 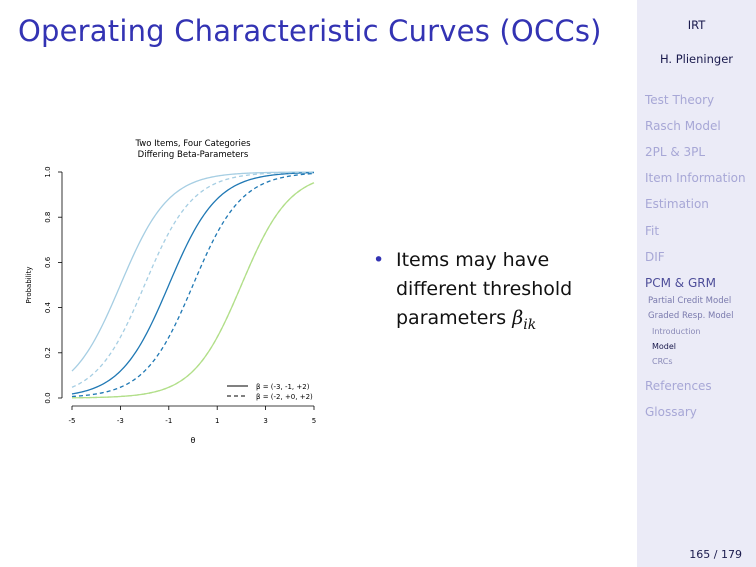 What do you see at coordinates (120, 421) in the screenshot?
I see `x-tick-label: -3` at bounding box center [120, 421].